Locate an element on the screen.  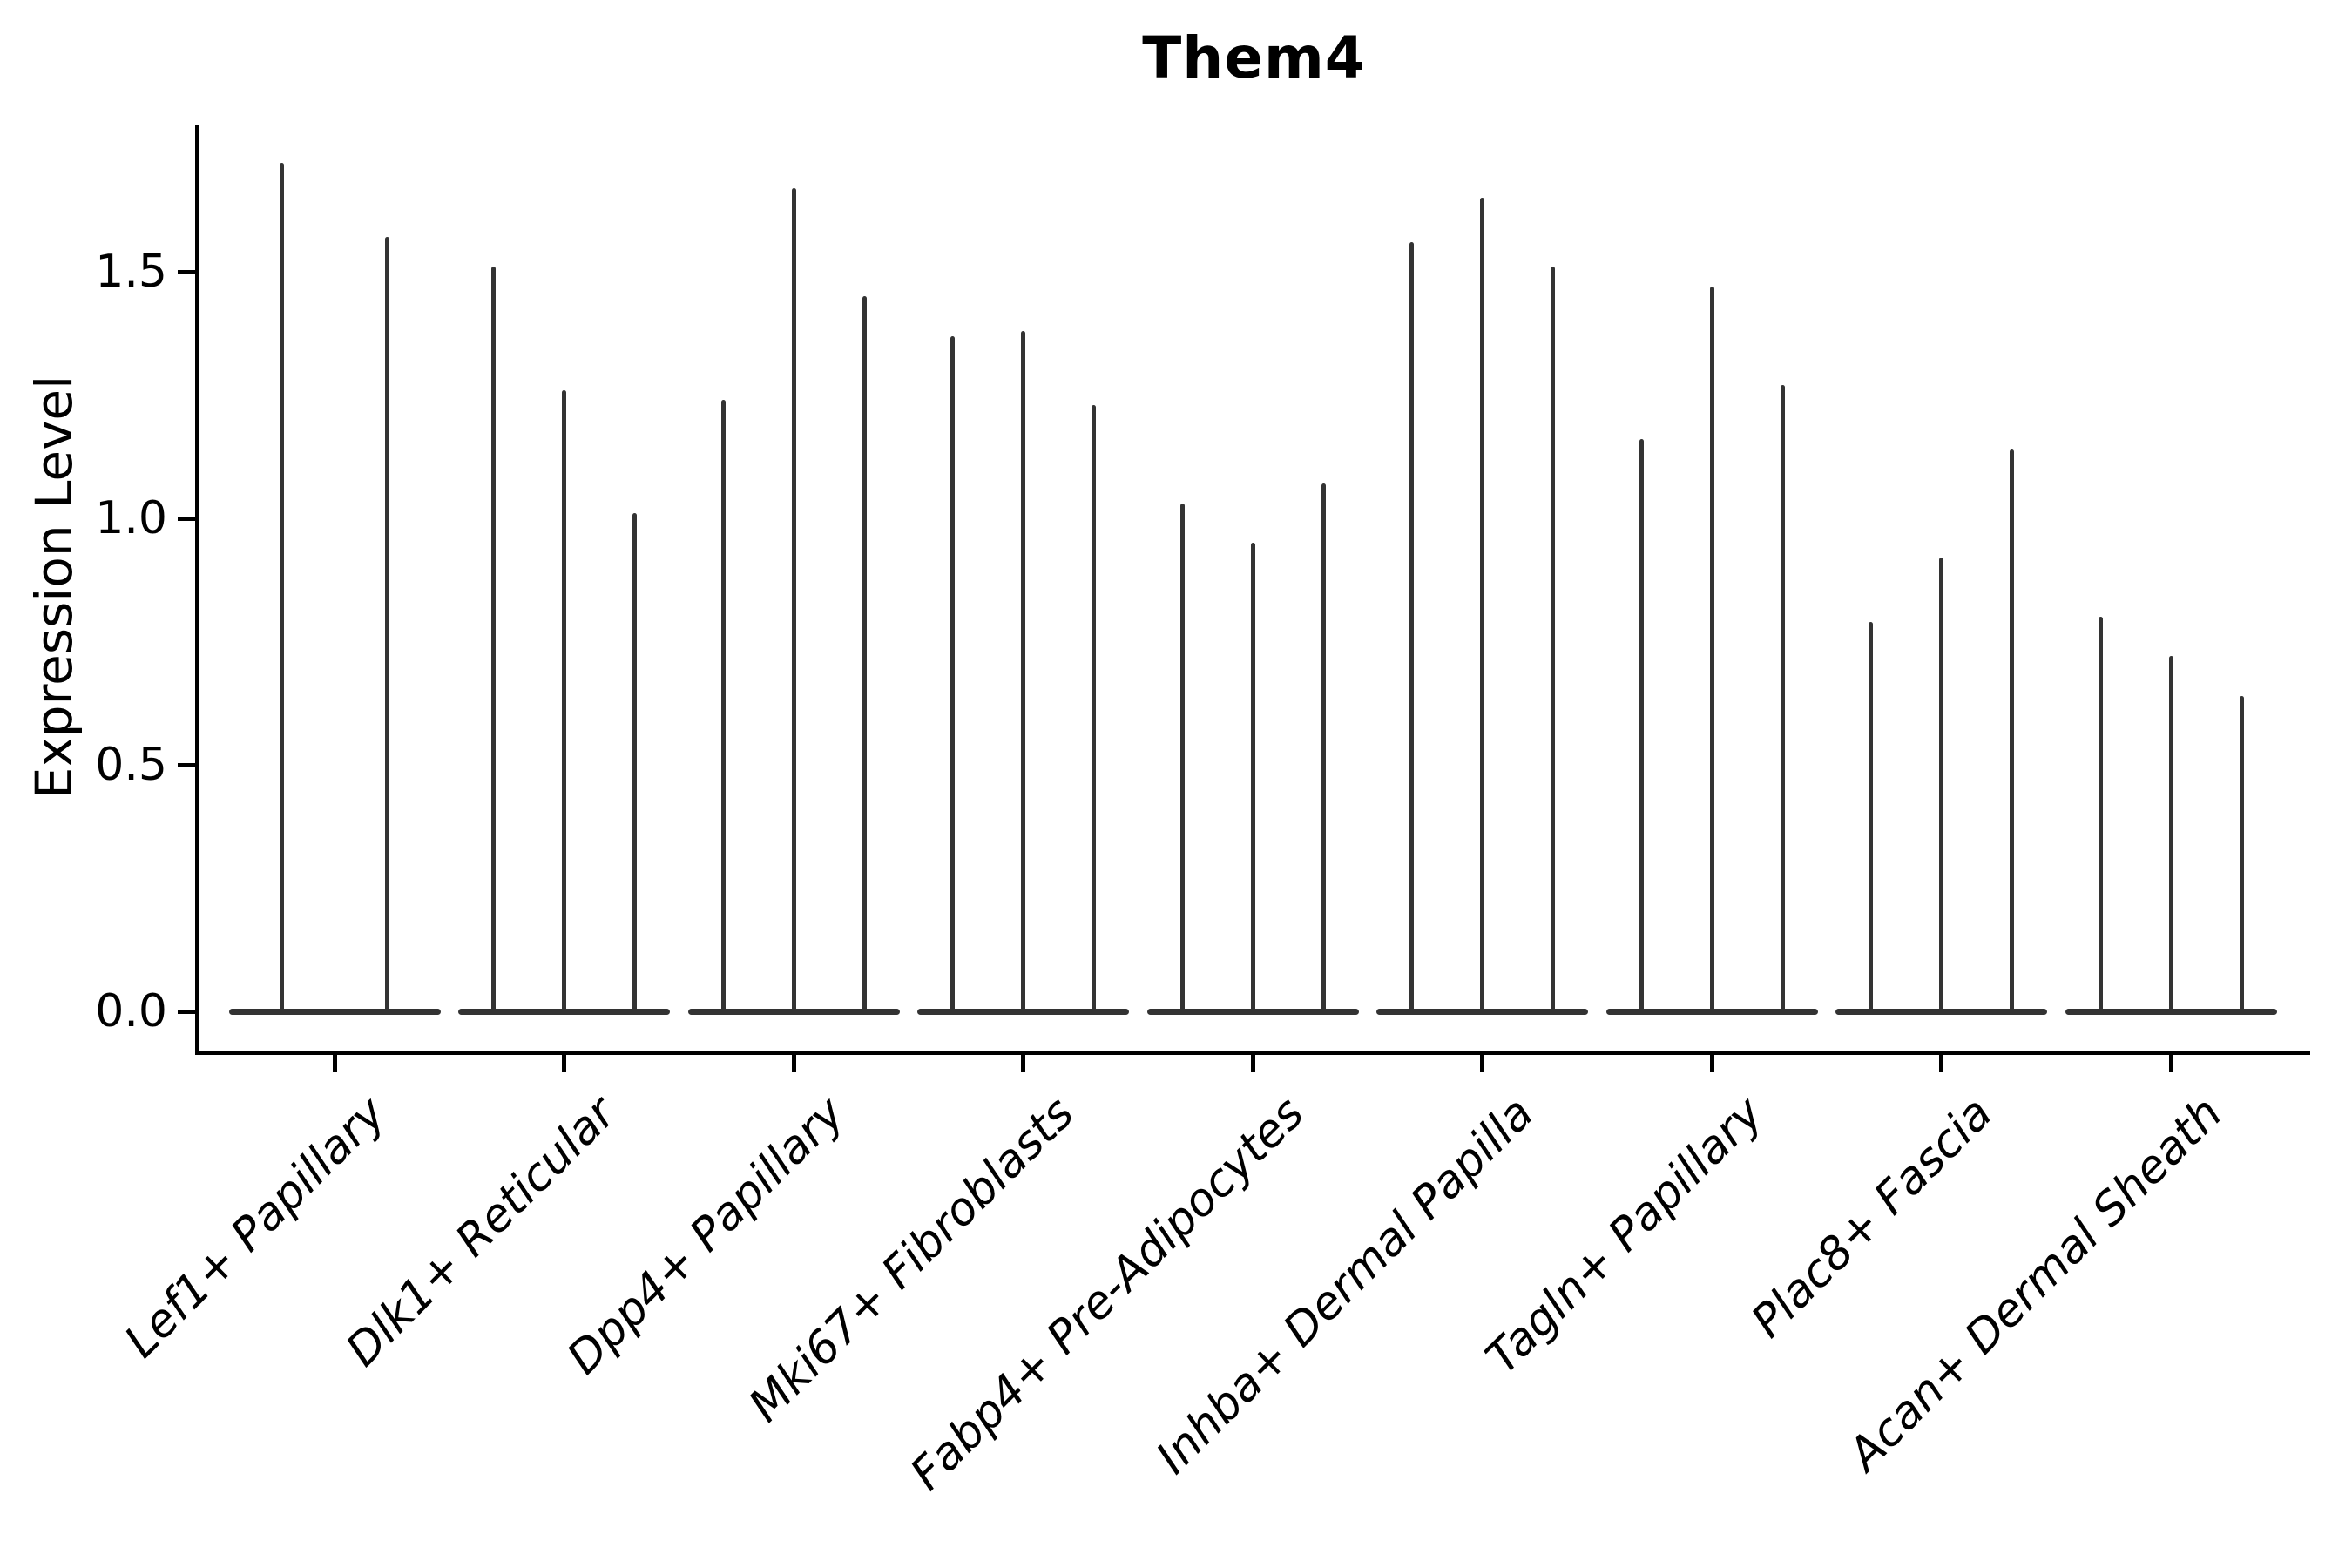
y-axis-label: Expression Level is located at coordinates (54, 587).